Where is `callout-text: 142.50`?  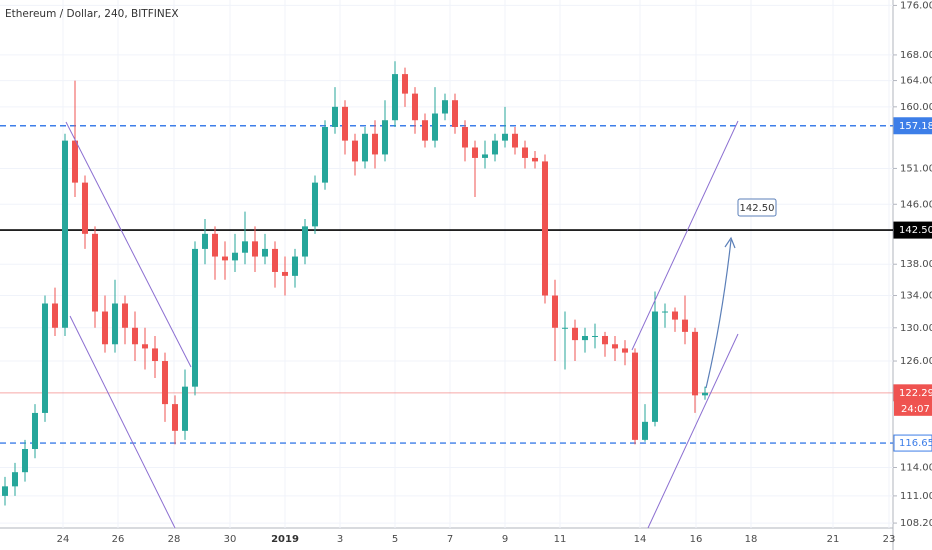
callout-text: 142.50 is located at coordinates (757, 208).